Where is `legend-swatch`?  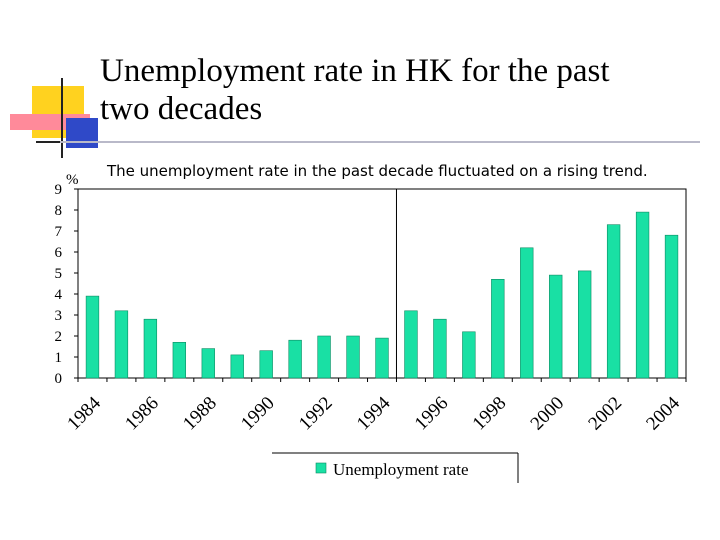
legend-swatch is located at coordinates (321, 468).